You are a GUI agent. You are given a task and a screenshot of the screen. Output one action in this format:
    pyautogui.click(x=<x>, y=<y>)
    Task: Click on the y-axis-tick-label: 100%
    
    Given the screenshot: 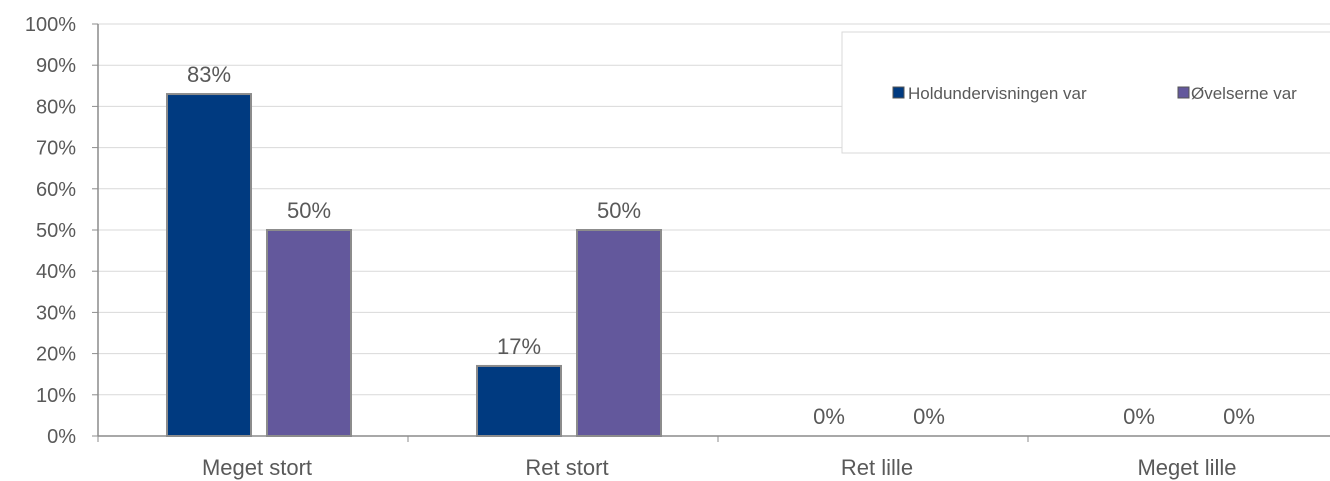 What is the action you would take?
    pyautogui.click(x=50, y=25)
    